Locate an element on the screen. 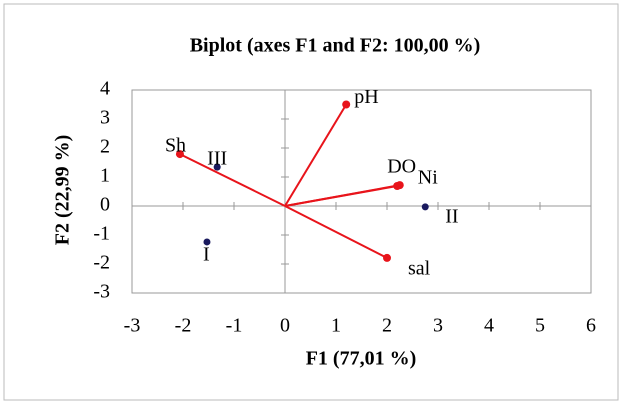  x-tick-label: 3 is located at coordinates (438, 326).